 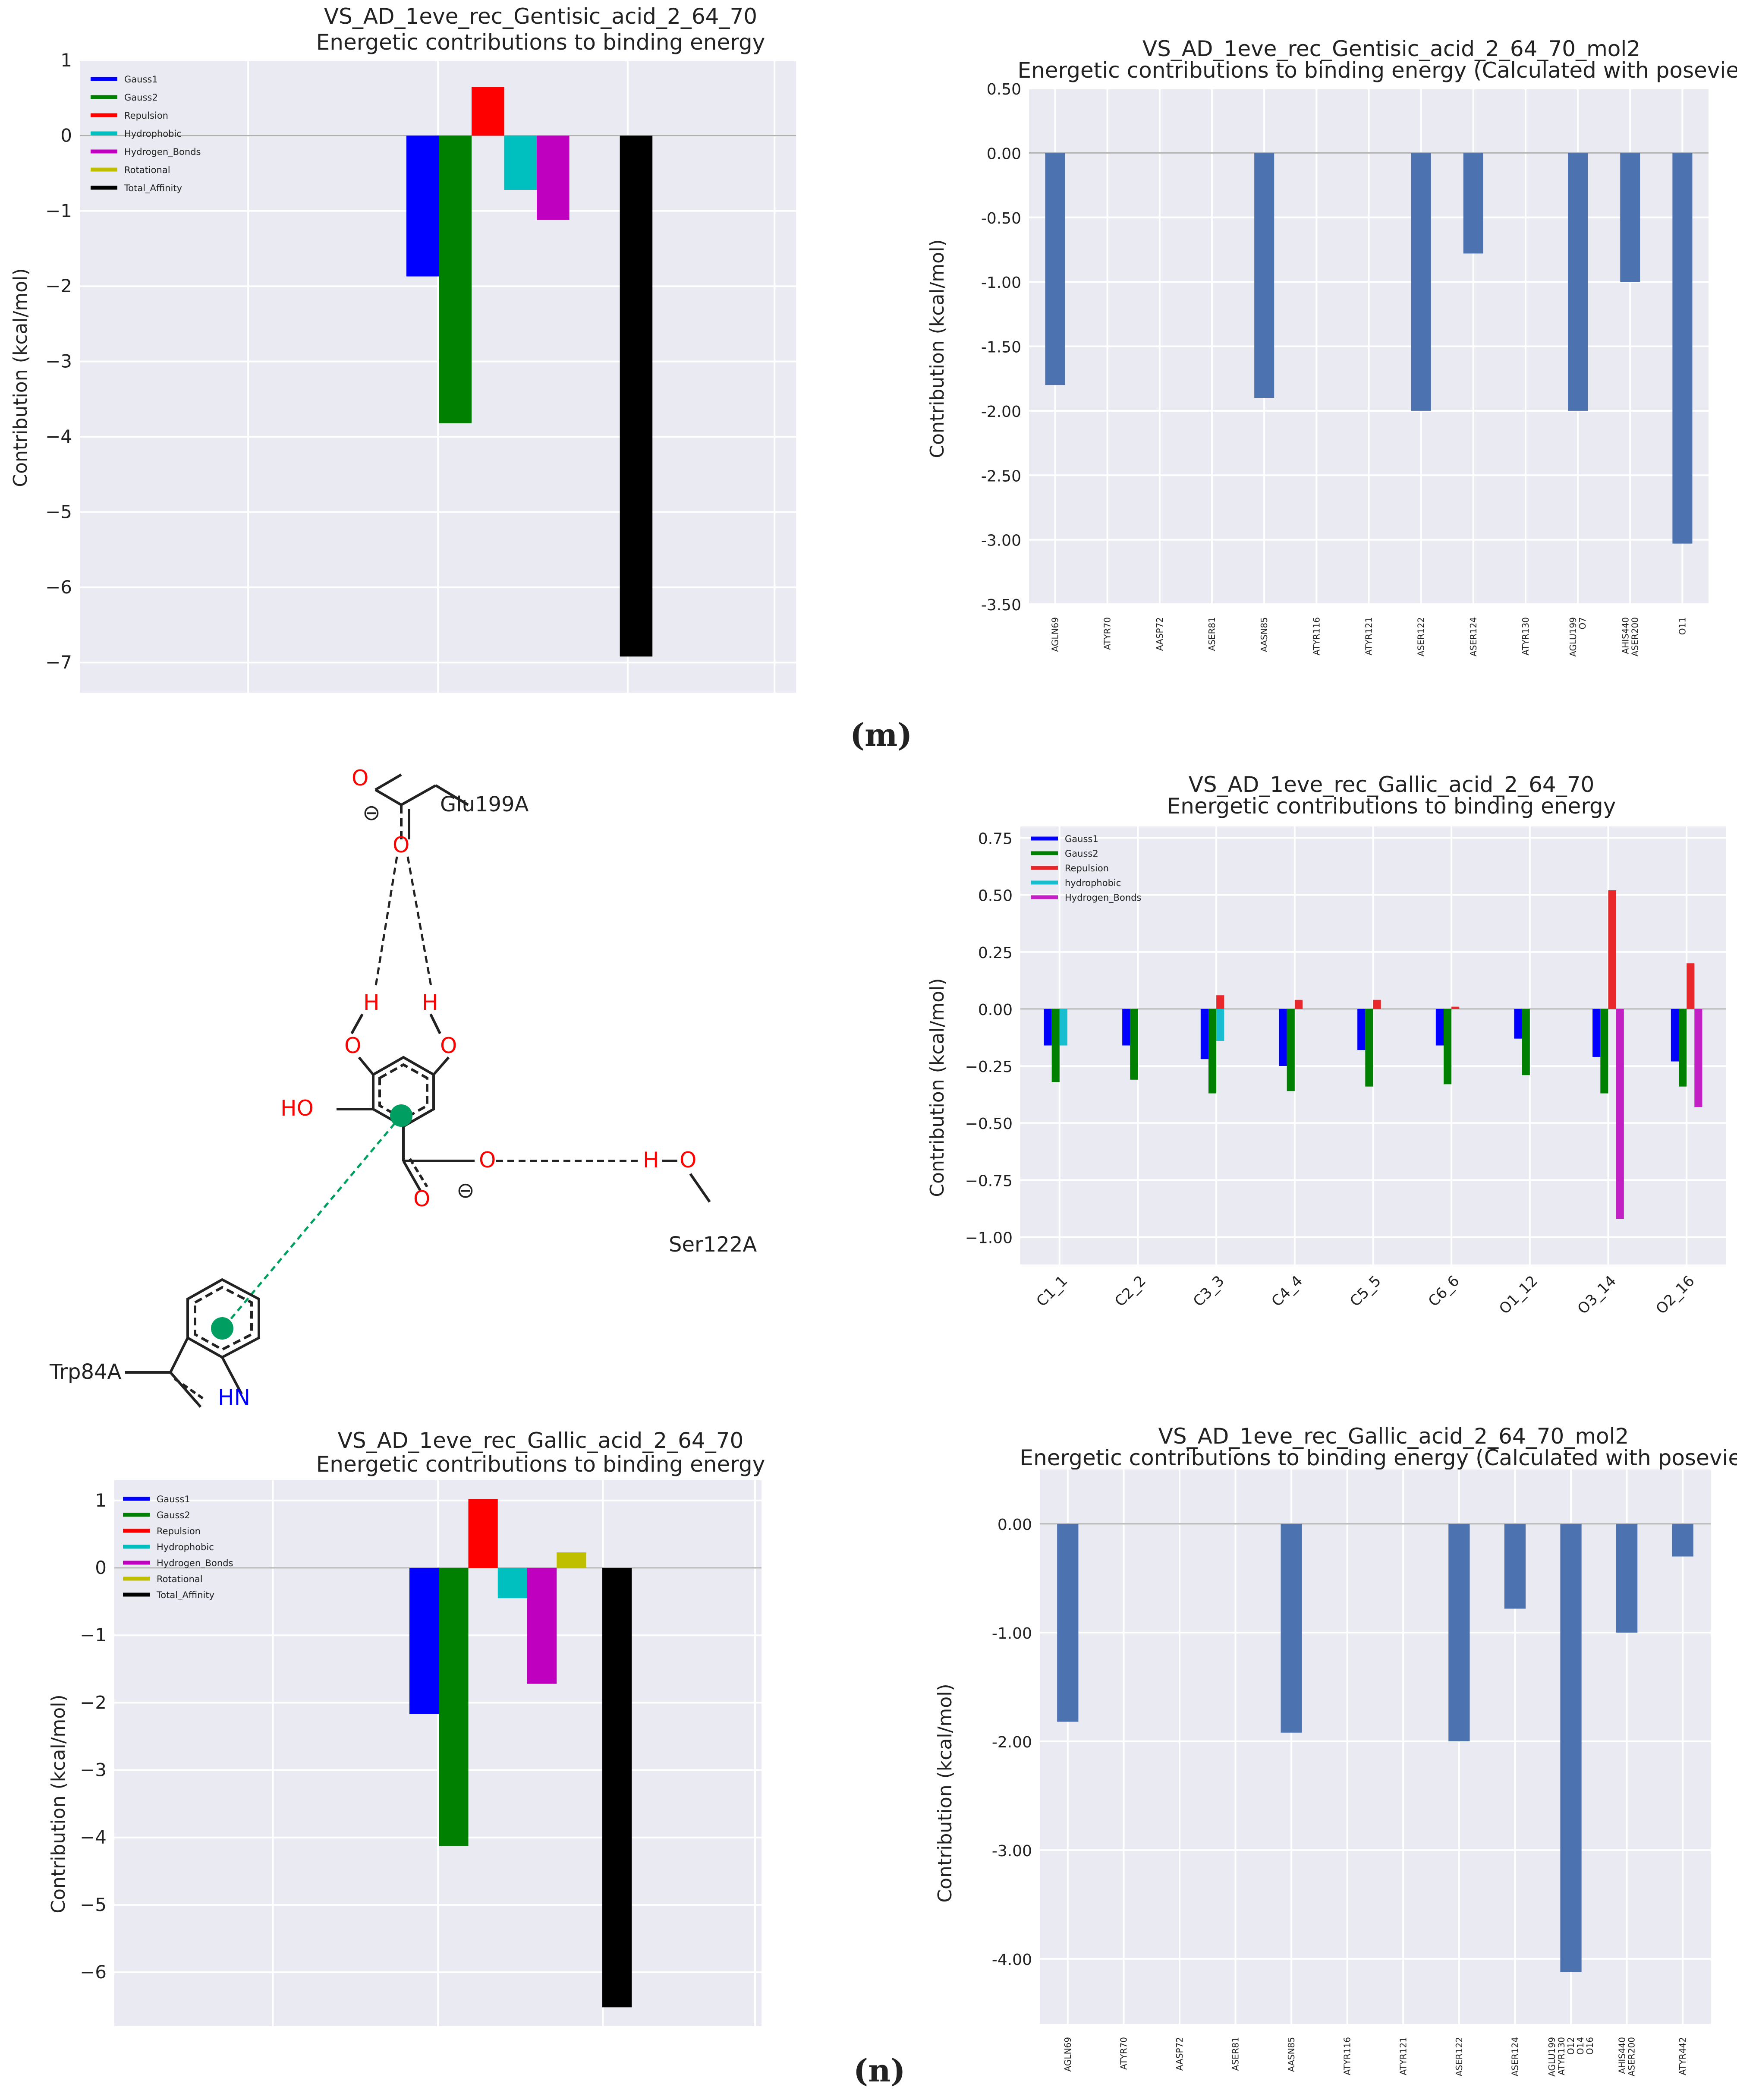 What do you see at coordinates (401, 845) in the screenshot?
I see `atom-o-glu-2: O` at bounding box center [401, 845].